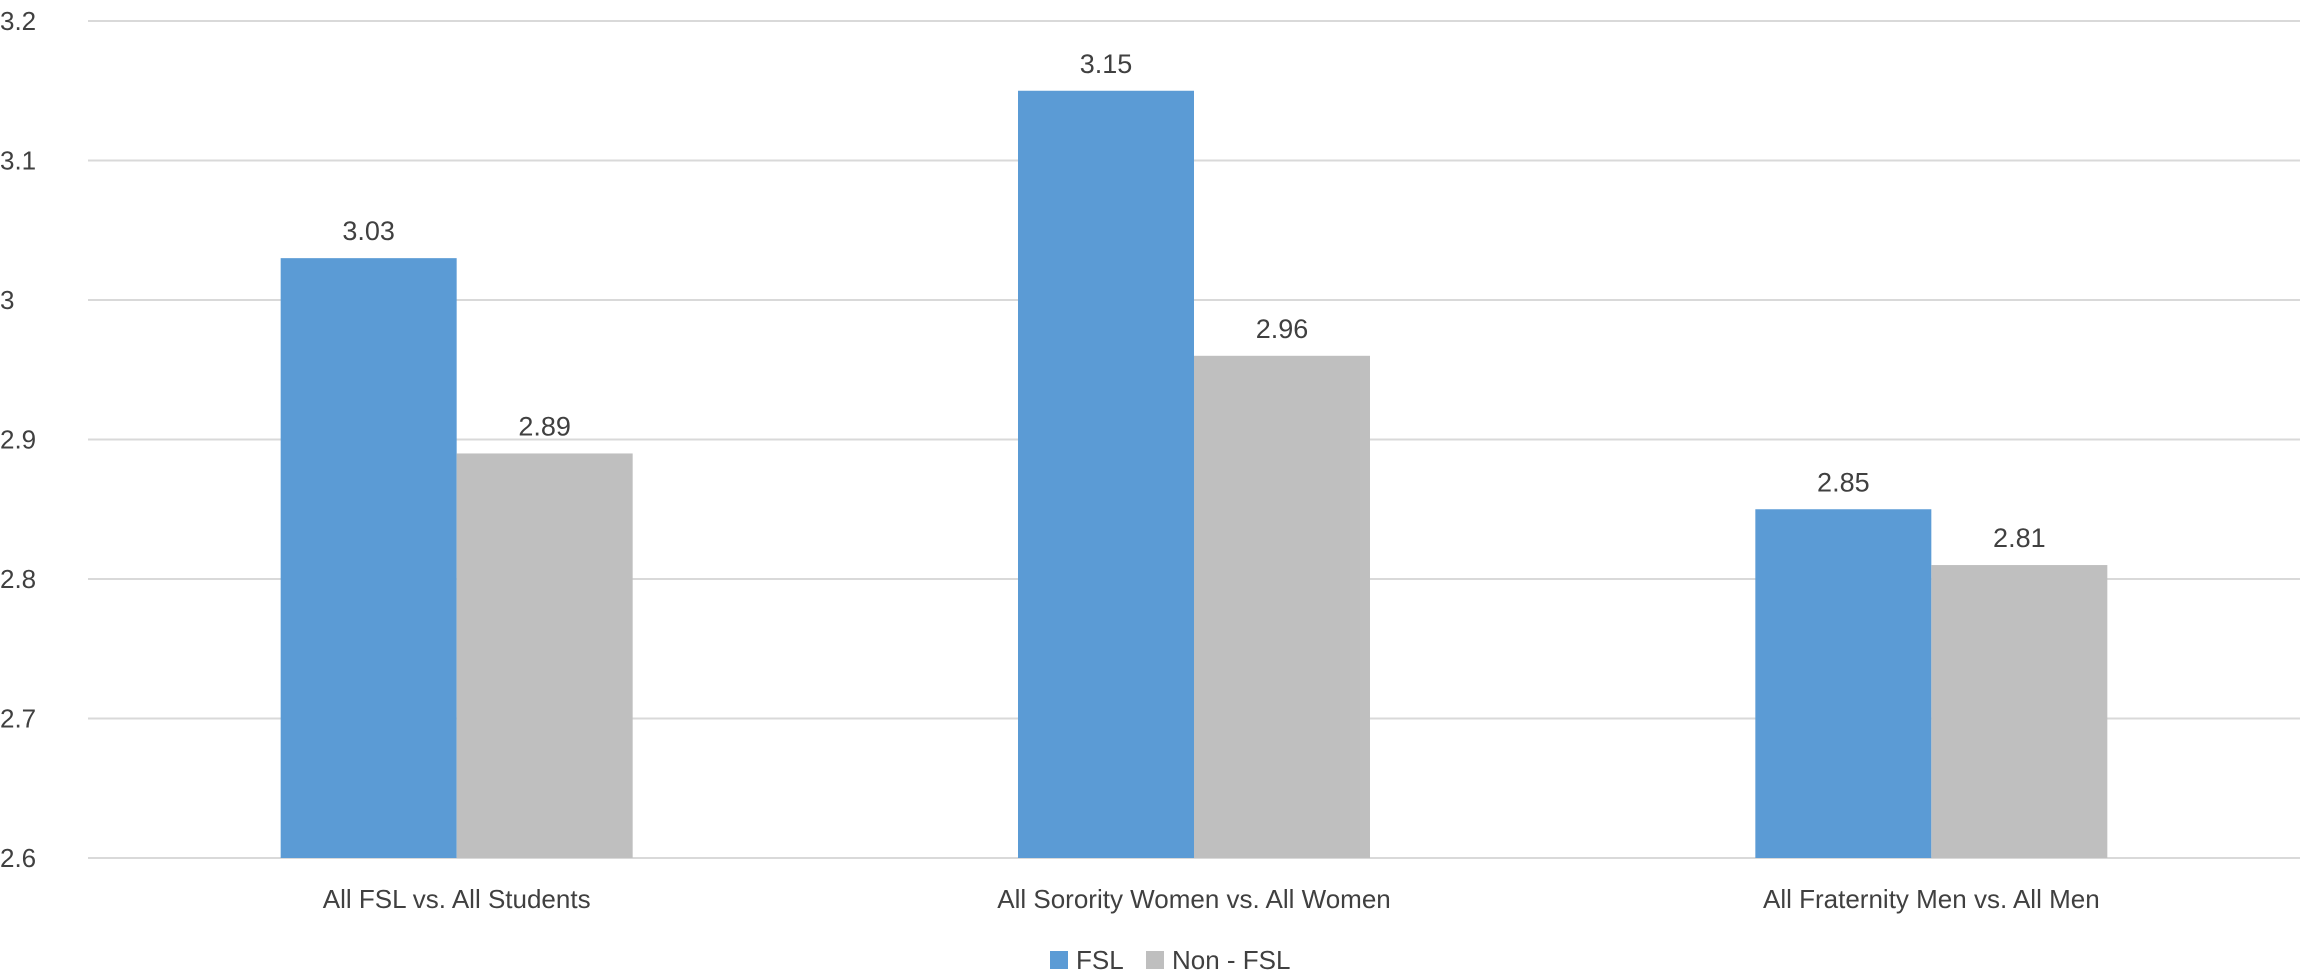 The height and width of the screenshot is (974, 2313). What do you see at coordinates (18, 719) in the screenshot?
I see `y-tick-label: 2.7` at bounding box center [18, 719].